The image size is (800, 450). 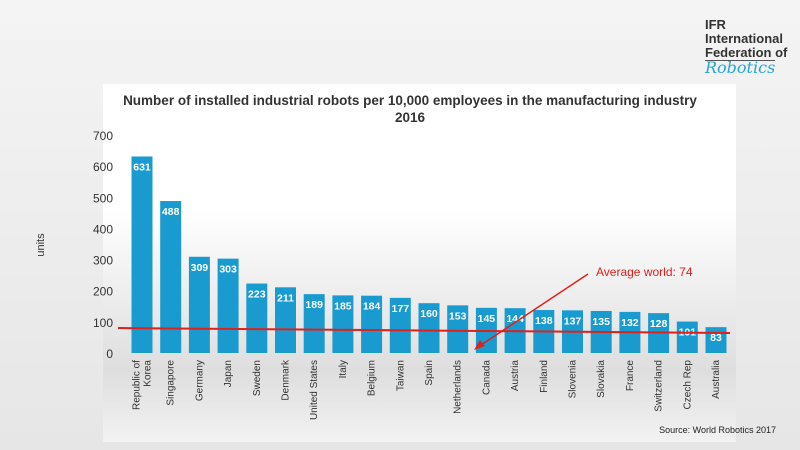 What do you see at coordinates (103, 292) in the screenshot?
I see `y-tick-label: 200` at bounding box center [103, 292].